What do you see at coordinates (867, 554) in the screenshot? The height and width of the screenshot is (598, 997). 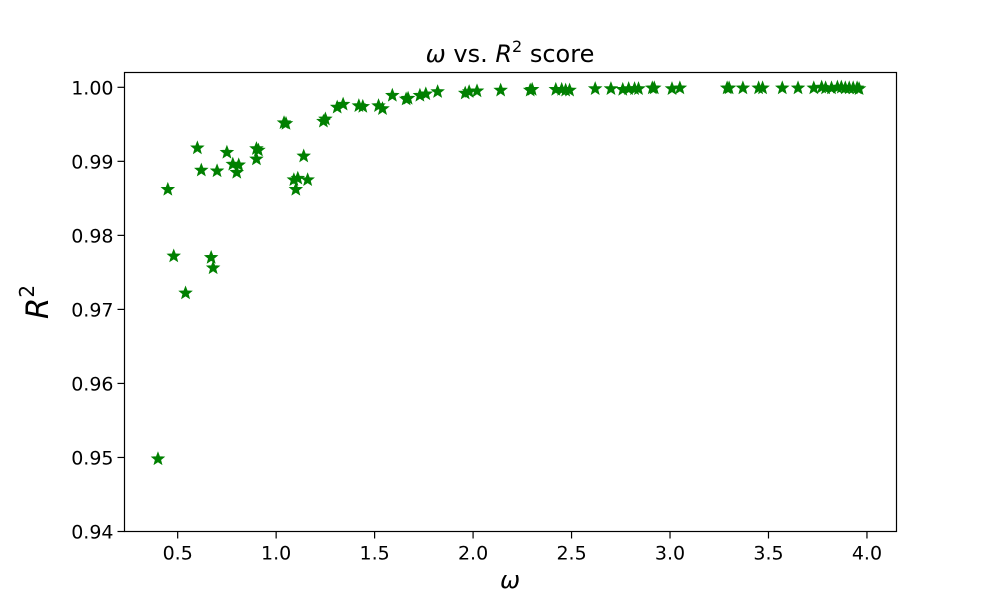 I see `x-tick-label: 4.0` at bounding box center [867, 554].